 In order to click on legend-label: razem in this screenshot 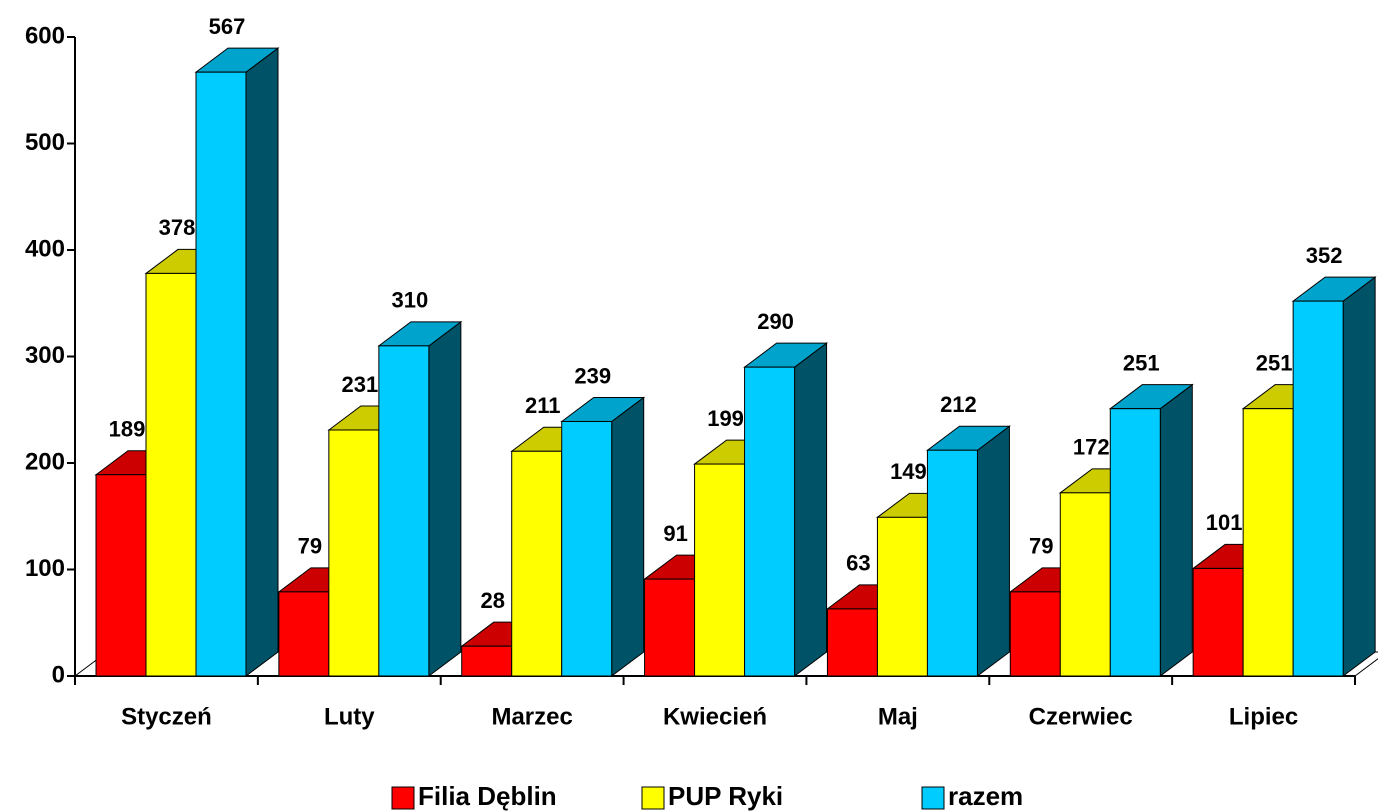, I will do `click(985, 796)`.